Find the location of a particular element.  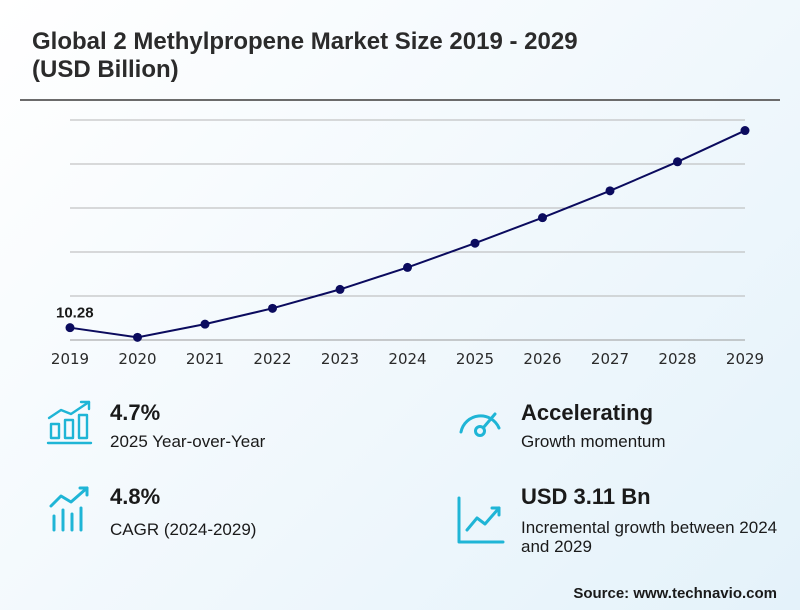

stat-yoy-value: 4.7% is located at coordinates (135, 412).